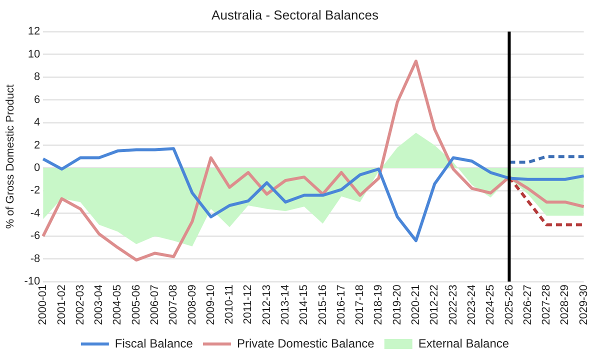 The height and width of the screenshot is (360, 600). What do you see at coordinates (37, 77) in the screenshot?
I see `y-tick-label: 8` at bounding box center [37, 77].